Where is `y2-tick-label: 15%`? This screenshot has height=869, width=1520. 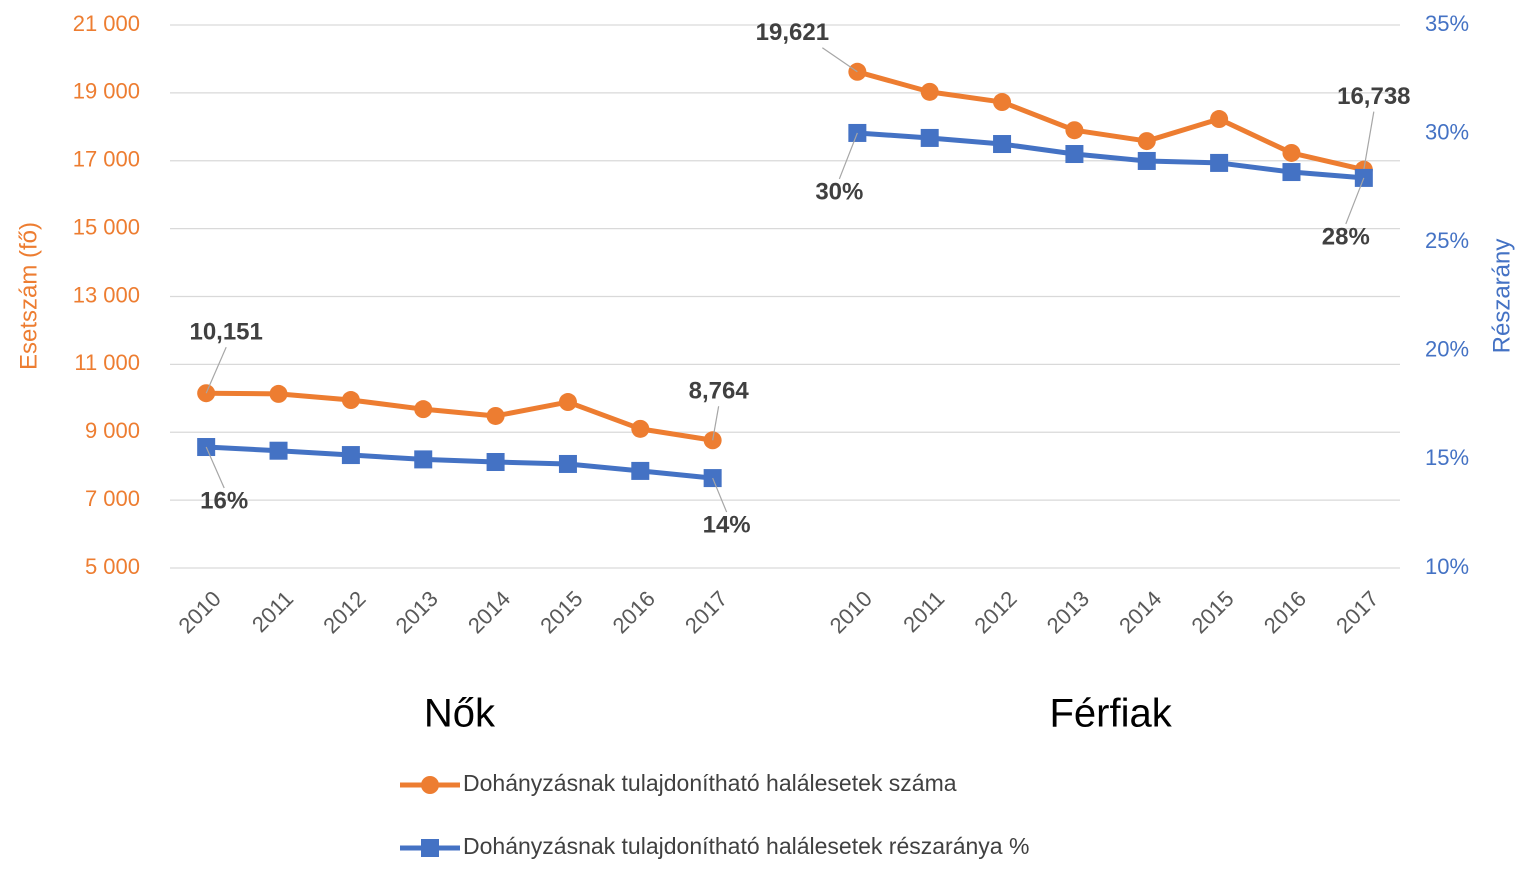 y2-tick-label: 15% is located at coordinates (1447, 457).